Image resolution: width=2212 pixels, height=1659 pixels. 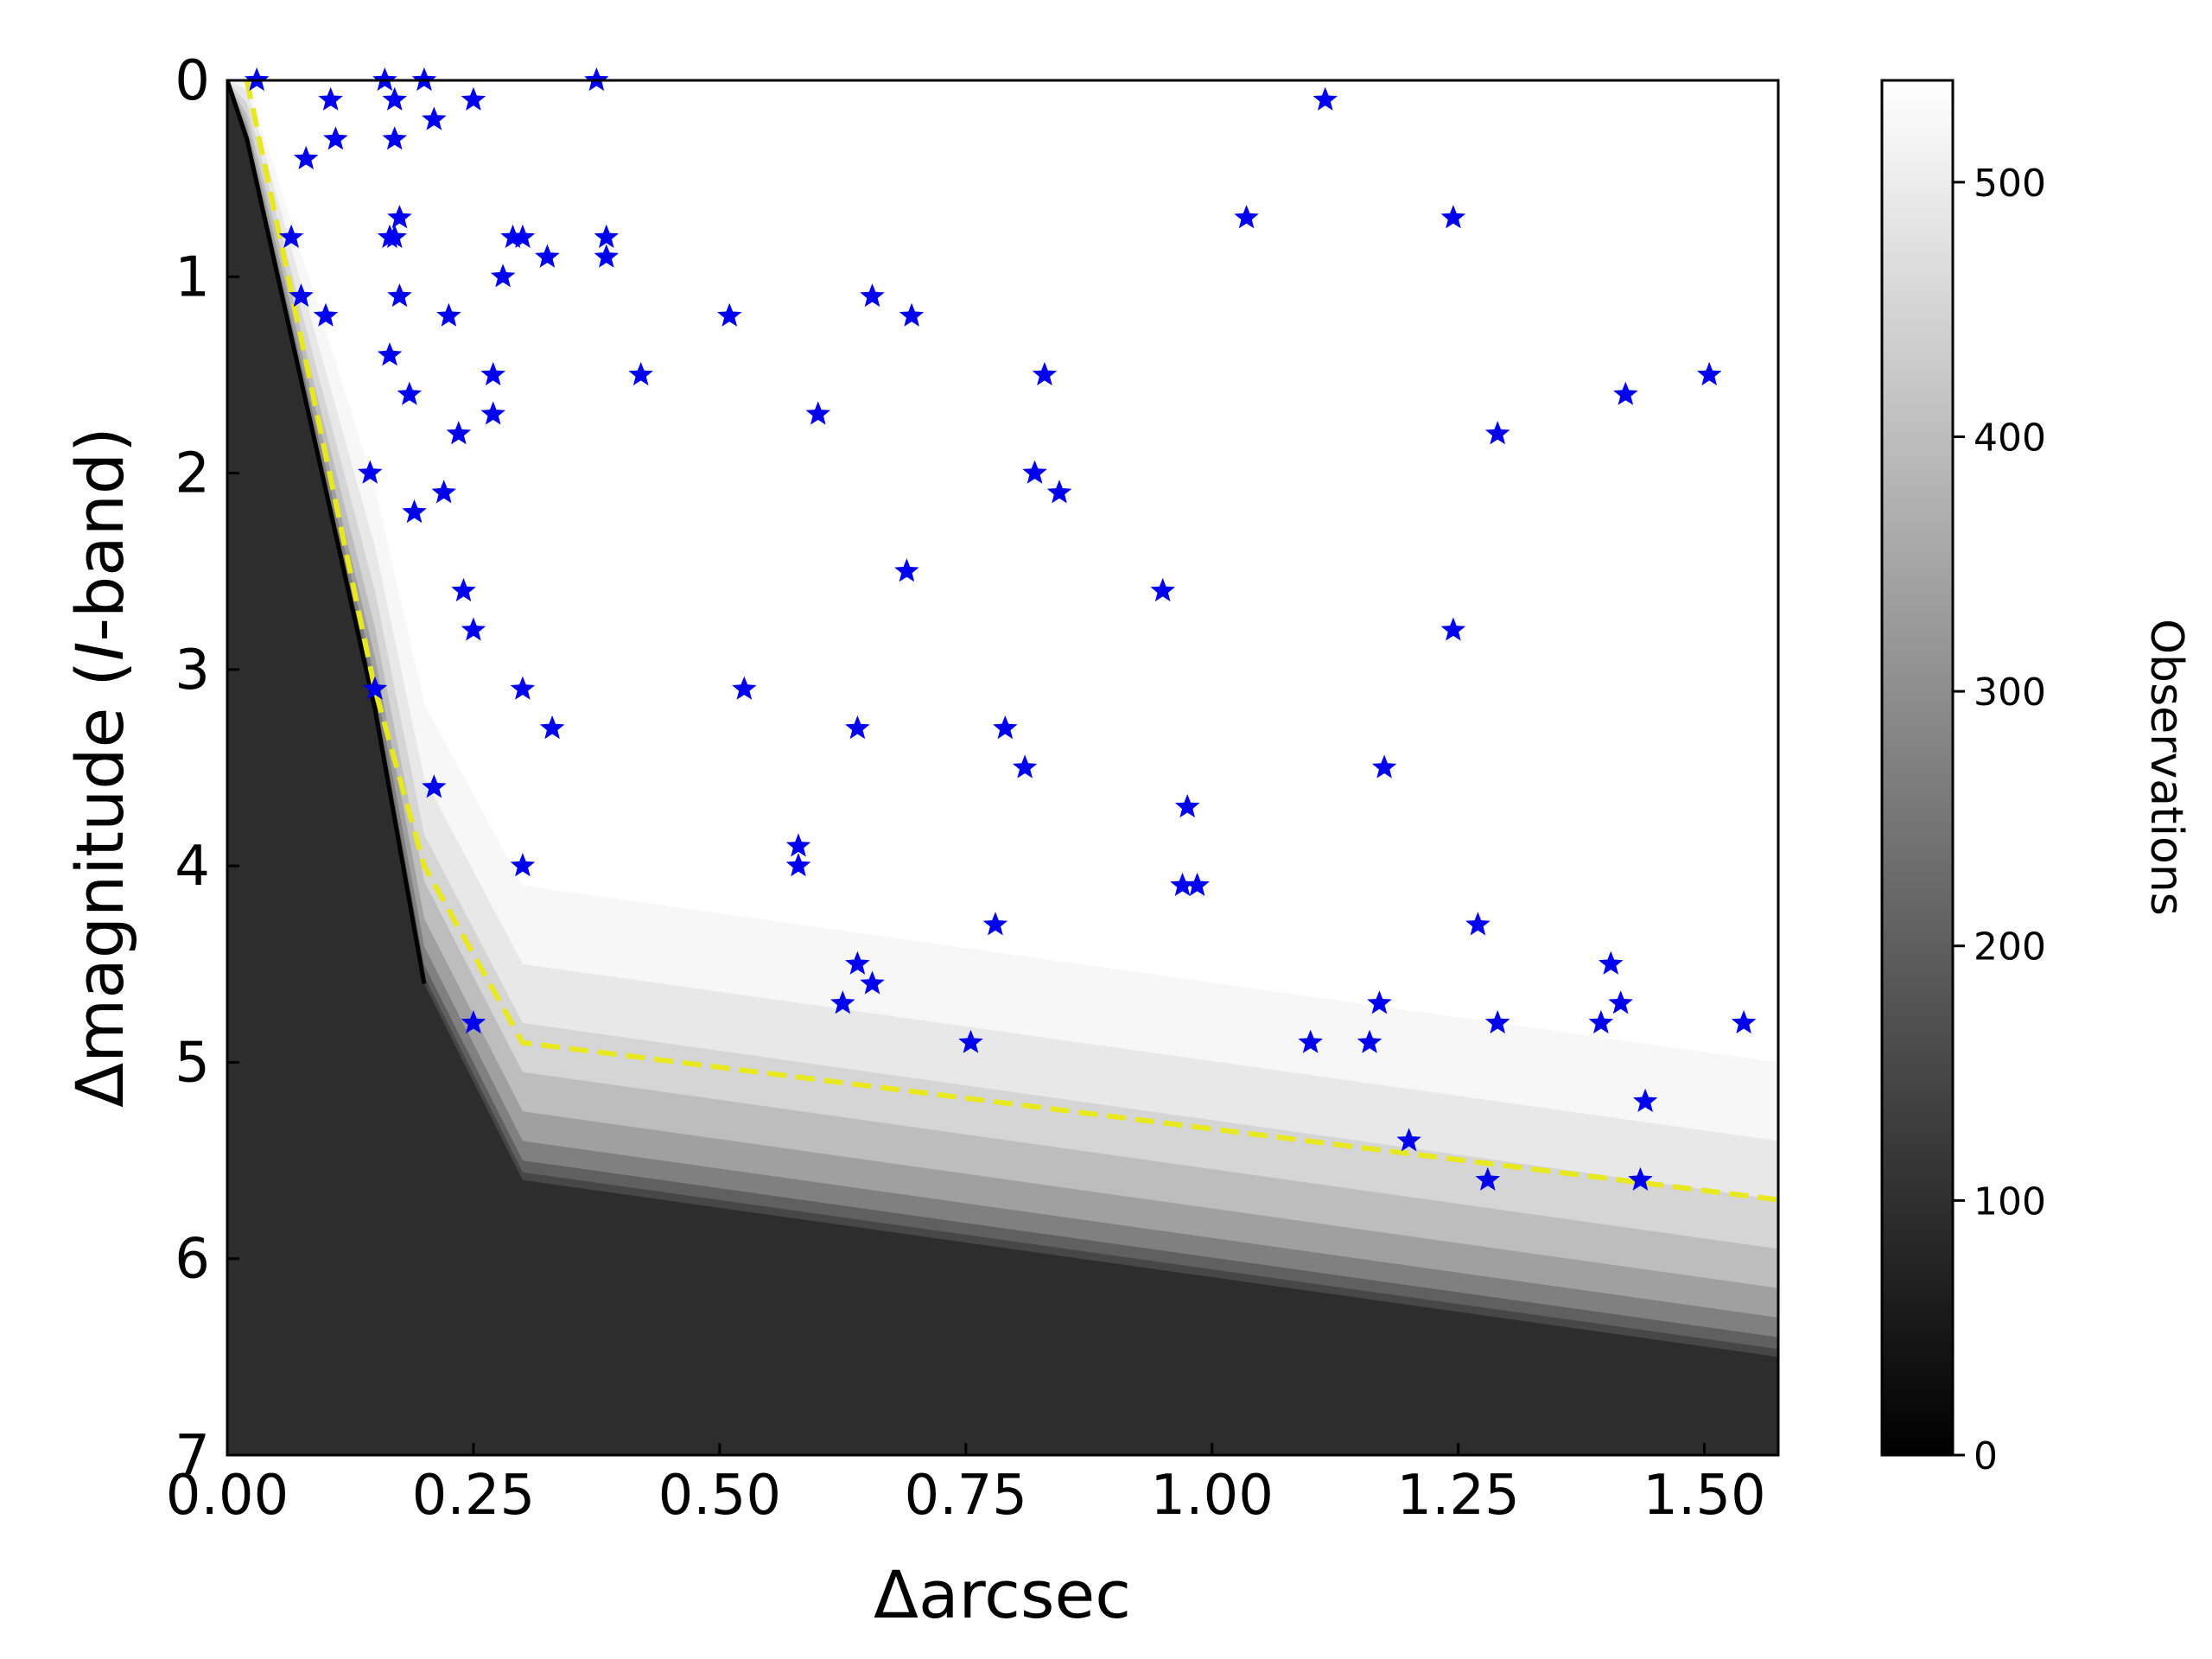 I want to click on x-axis: 0.00 0.25 0.50 0.75 1.00 1.25 1.50, so click(x=966, y=1485).